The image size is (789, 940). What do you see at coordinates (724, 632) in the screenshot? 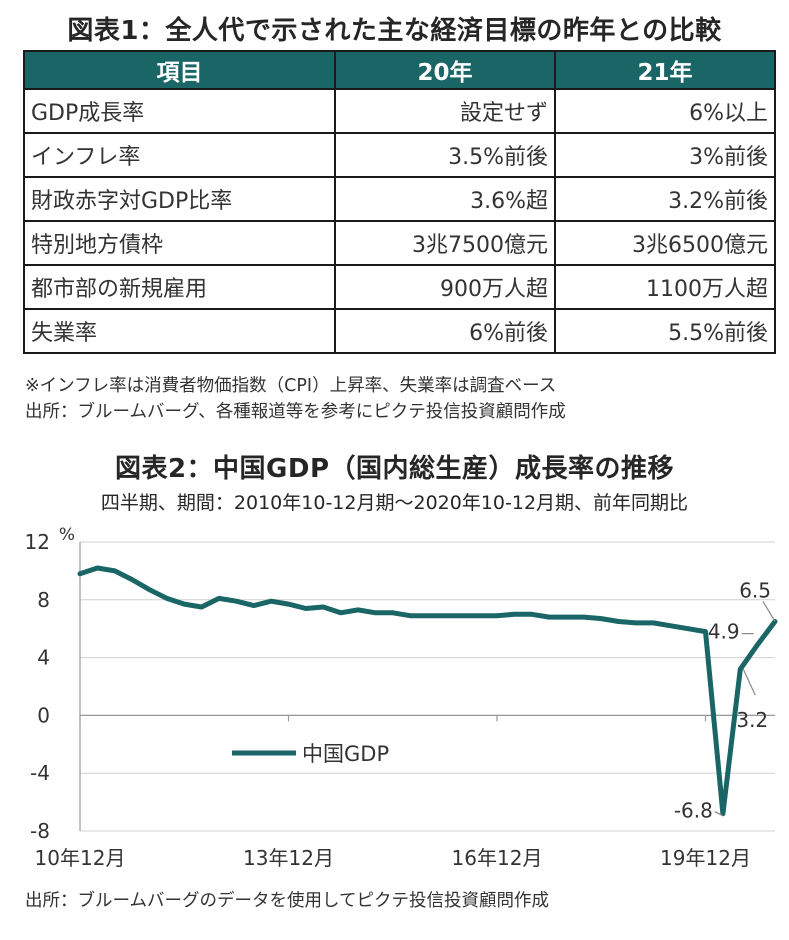
I see `annotation-label: 4.9` at bounding box center [724, 632].